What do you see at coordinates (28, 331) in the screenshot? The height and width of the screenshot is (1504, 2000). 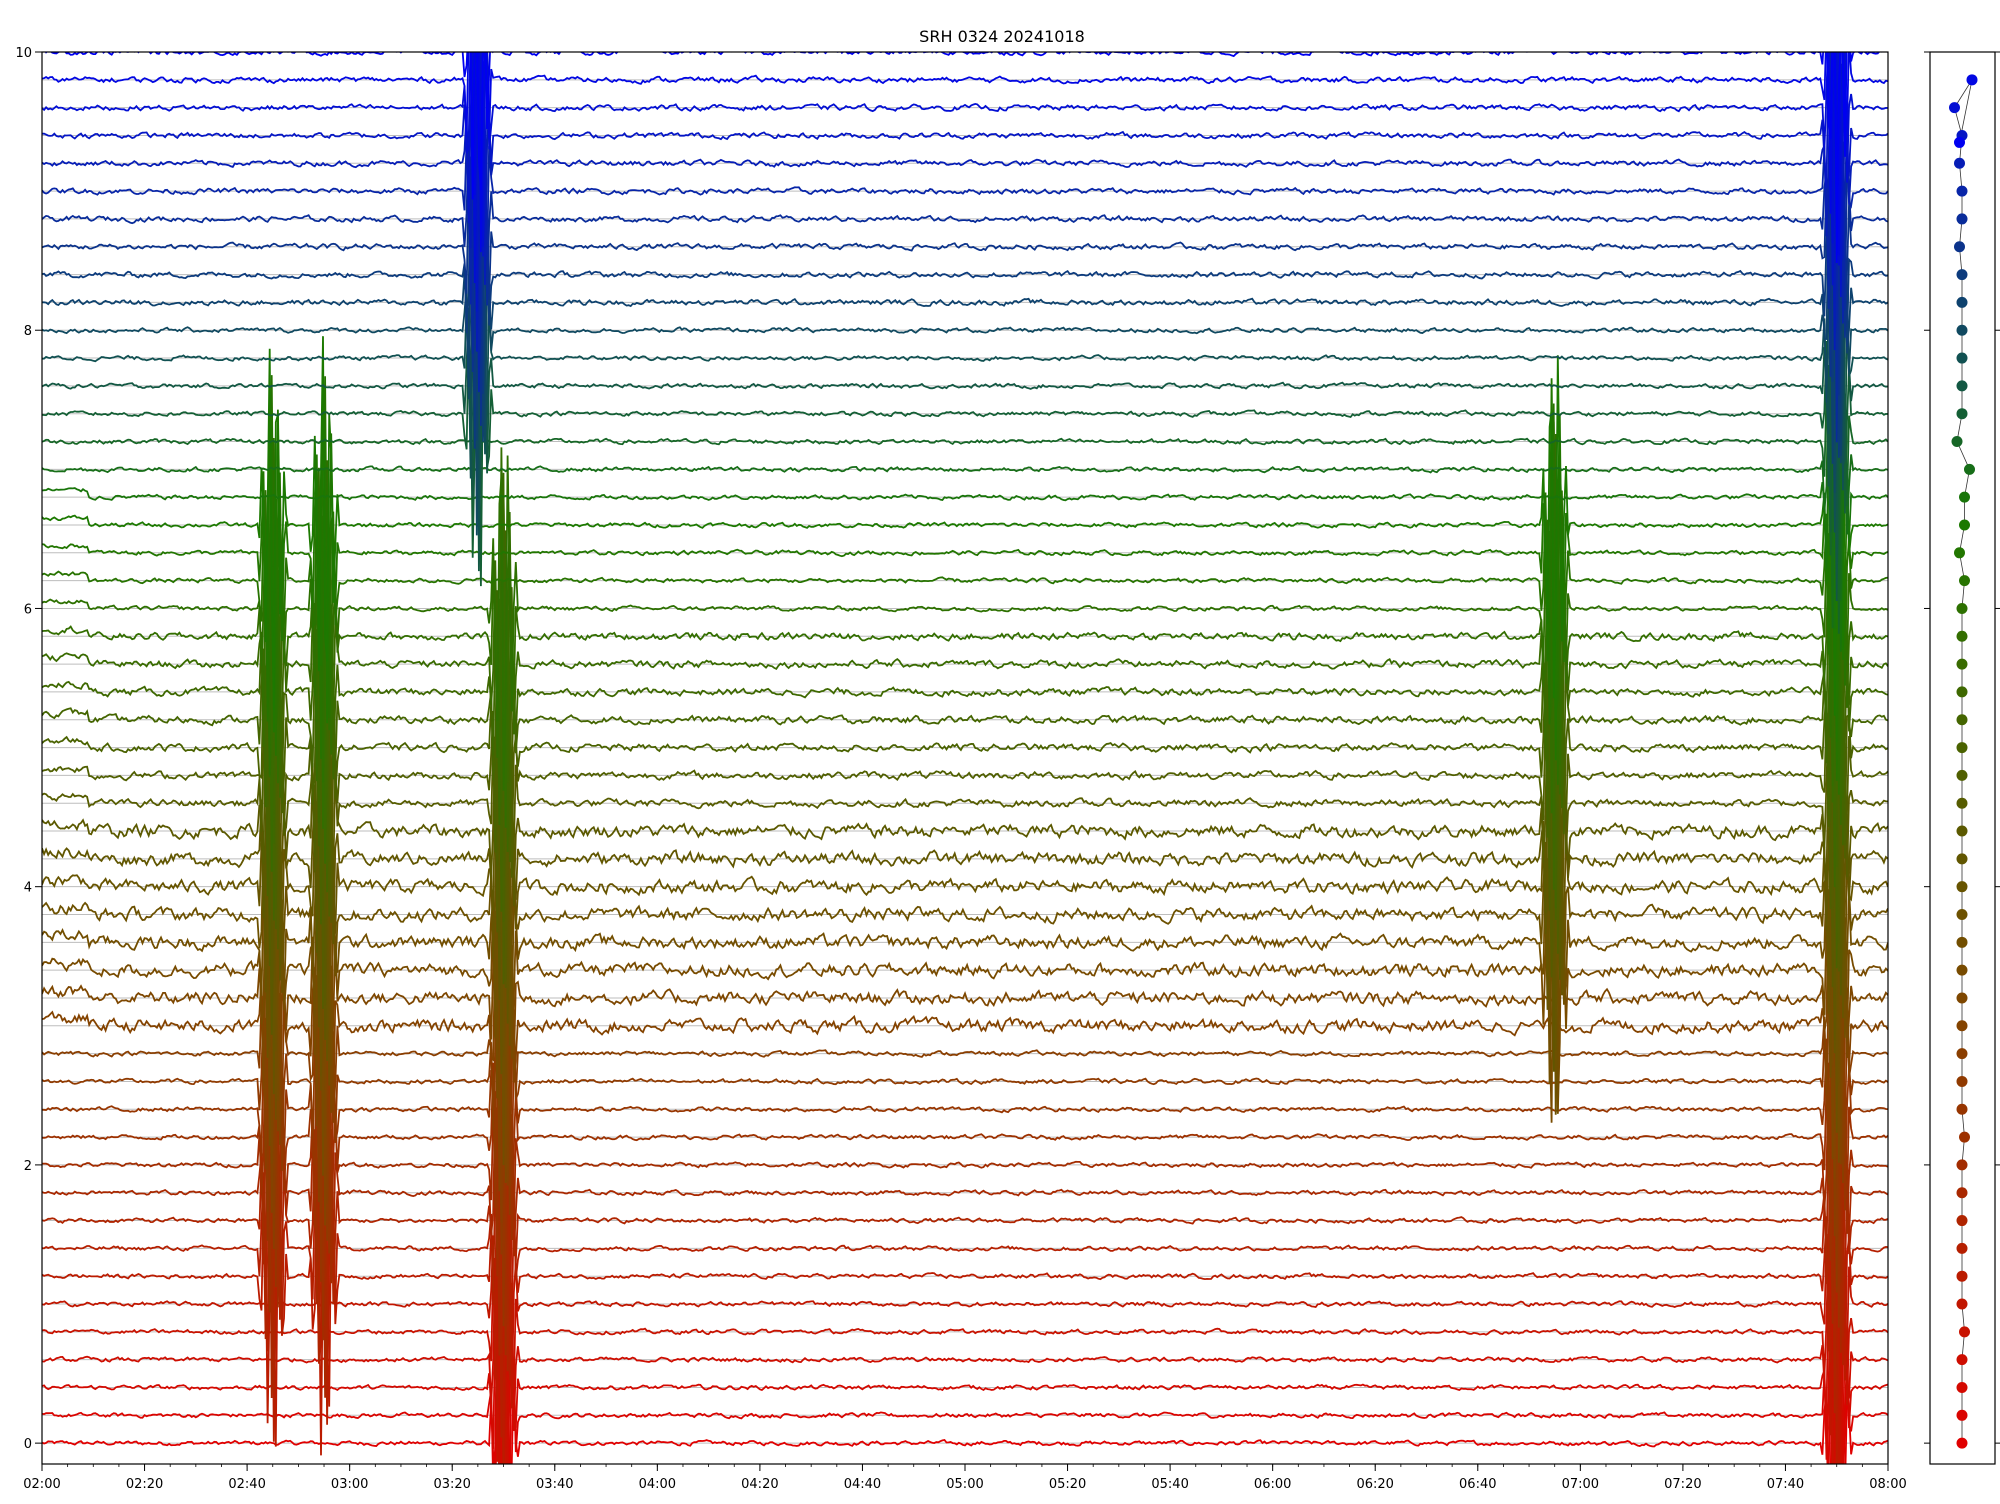 I see `y-tick-label: 8` at bounding box center [28, 331].